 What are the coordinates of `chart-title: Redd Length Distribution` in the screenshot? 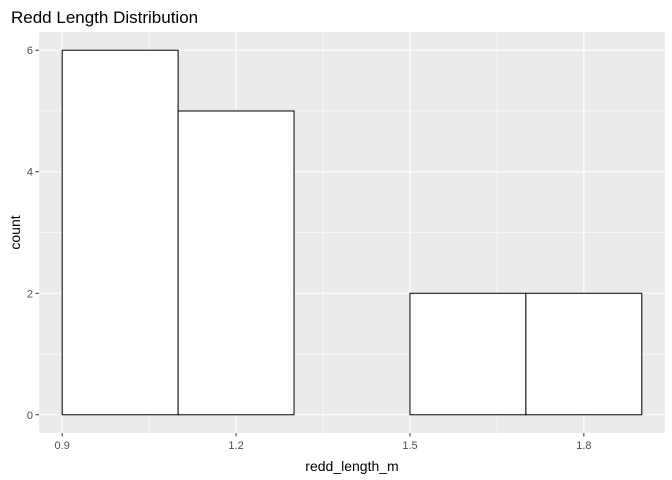 It's located at (104, 17).